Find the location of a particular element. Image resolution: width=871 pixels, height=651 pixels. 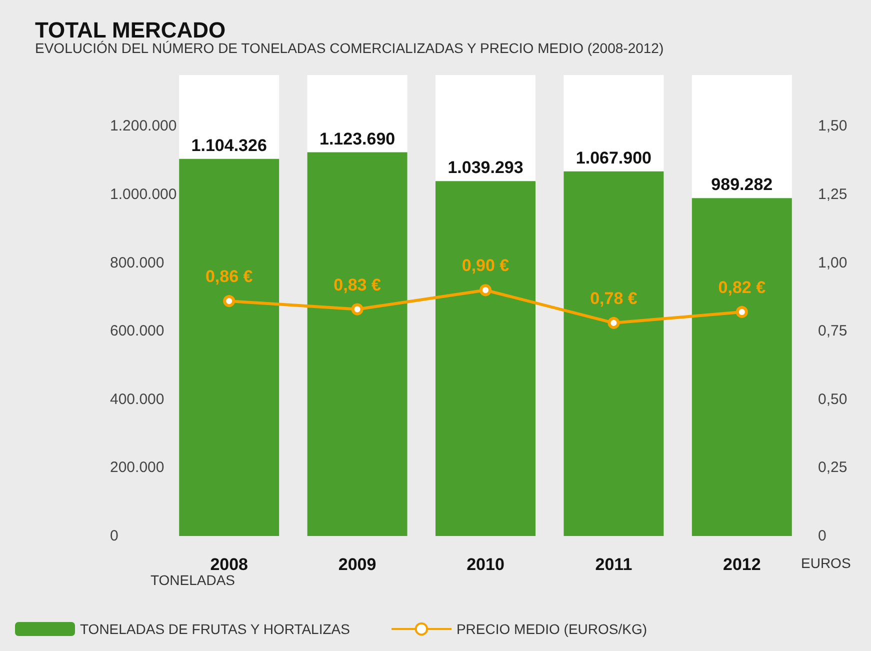

chart-title: TOTAL MERCADO is located at coordinates (130, 30).